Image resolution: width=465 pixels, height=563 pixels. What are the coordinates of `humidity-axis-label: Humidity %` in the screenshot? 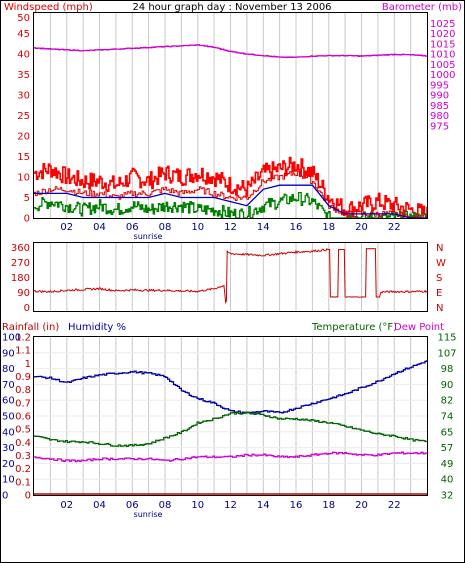 It's located at (97, 327).